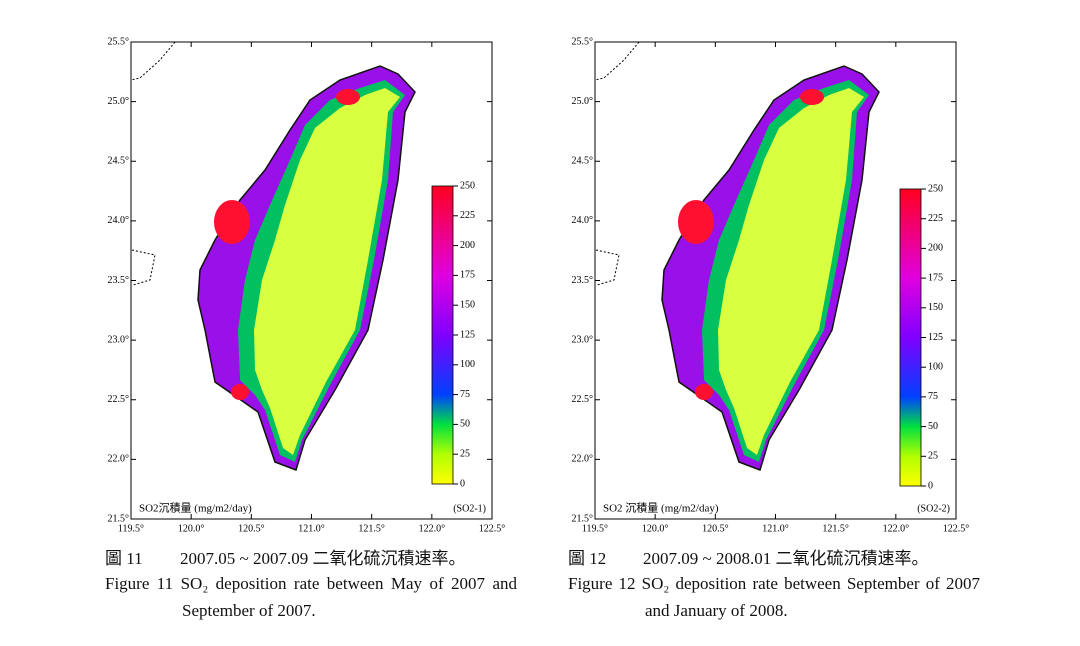 The image size is (1080, 646). I want to click on caption-number: 圖 11, so click(124, 558).